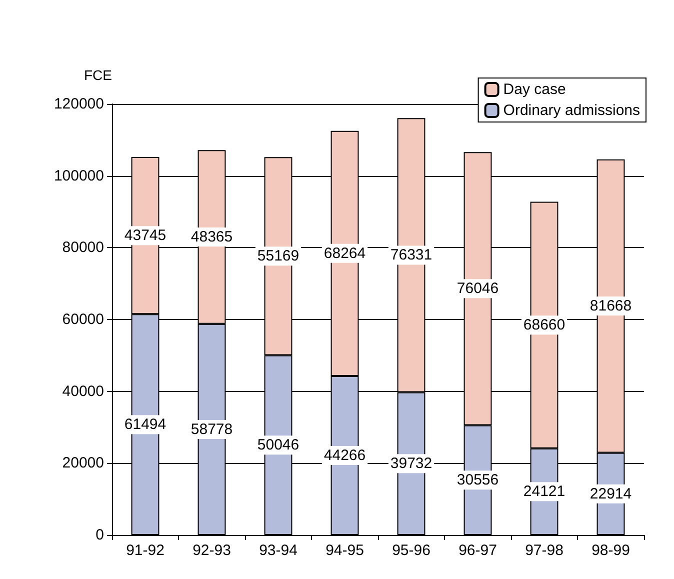 The width and height of the screenshot is (674, 579). What do you see at coordinates (544, 325) in the screenshot?
I see `data-label: 68660` at bounding box center [544, 325].